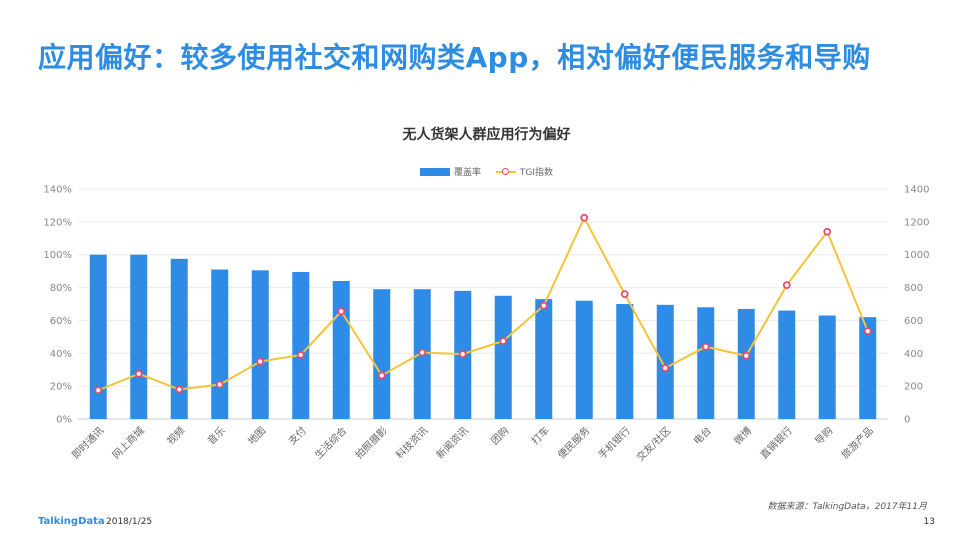 The image size is (973, 547). I want to click on x-axis-label: 直销银行, so click(775, 442).